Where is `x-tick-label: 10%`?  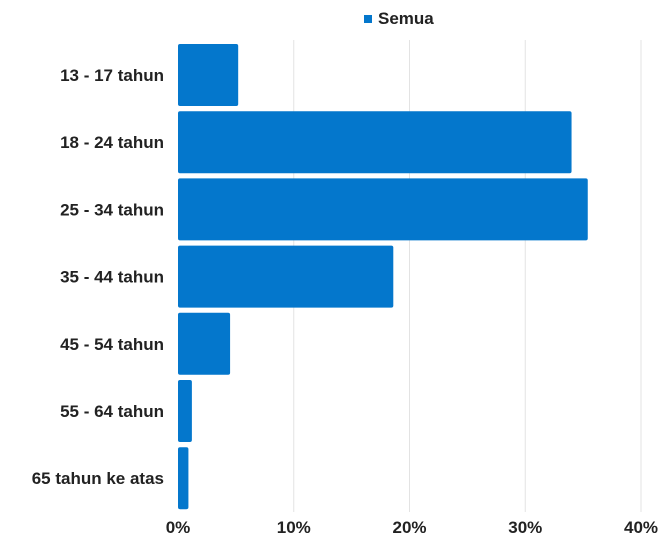 x-tick-label: 10% is located at coordinates (294, 526).